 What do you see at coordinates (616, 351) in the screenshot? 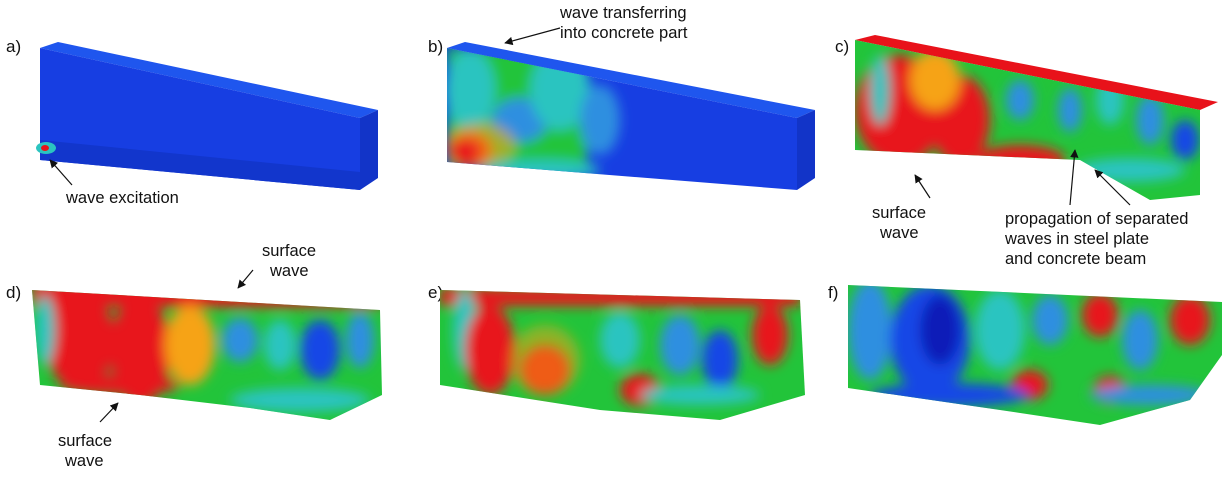
I see `panel-e: e)` at bounding box center [616, 351].